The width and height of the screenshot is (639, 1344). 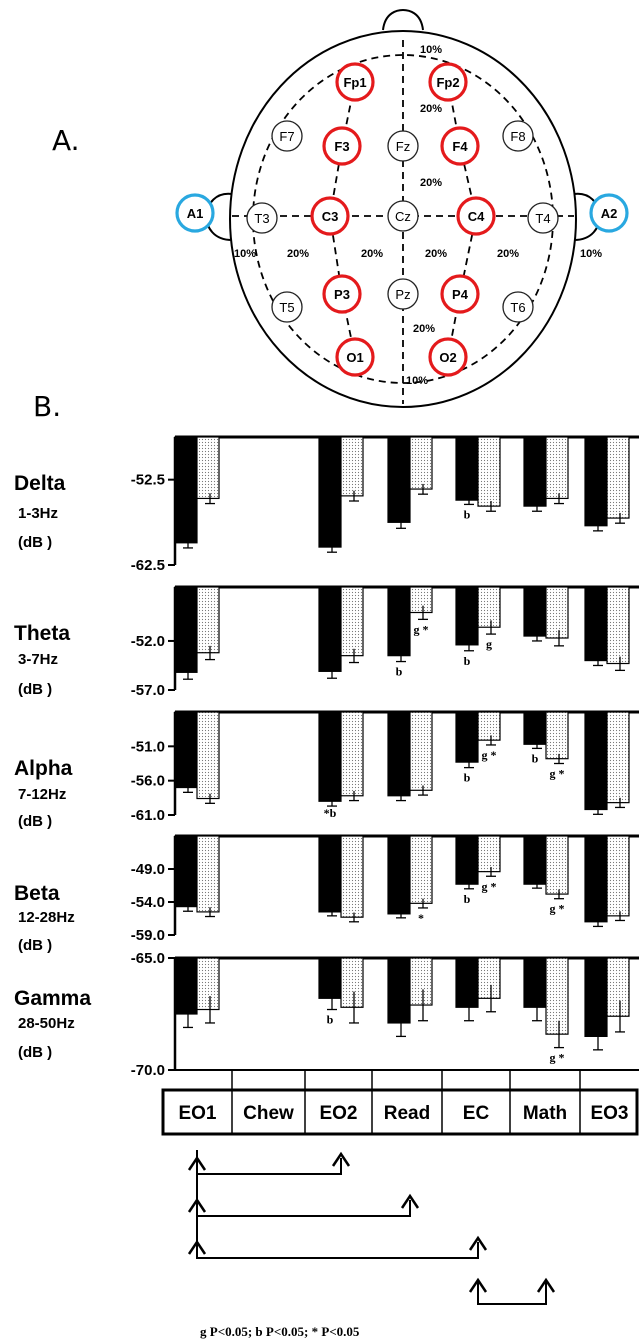 I want to click on electrode-label: F3, so click(x=341, y=146).